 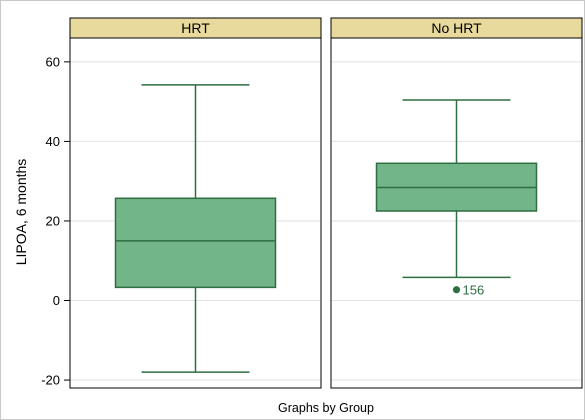 What do you see at coordinates (53, 141) in the screenshot?
I see `y-tick-label: 40` at bounding box center [53, 141].